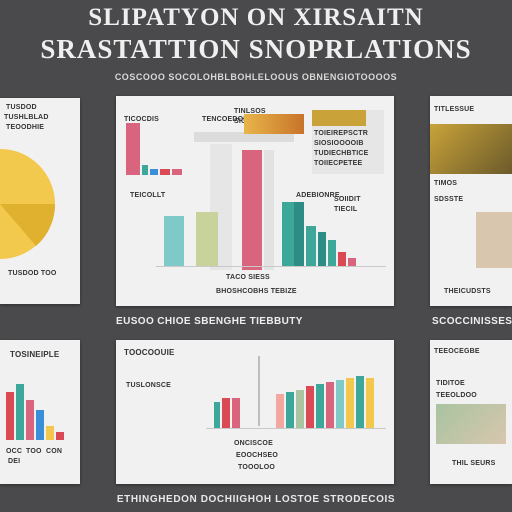 This screenshot has height=512, width=512. I want to click on bar-group-bottom, so click(275, 231).